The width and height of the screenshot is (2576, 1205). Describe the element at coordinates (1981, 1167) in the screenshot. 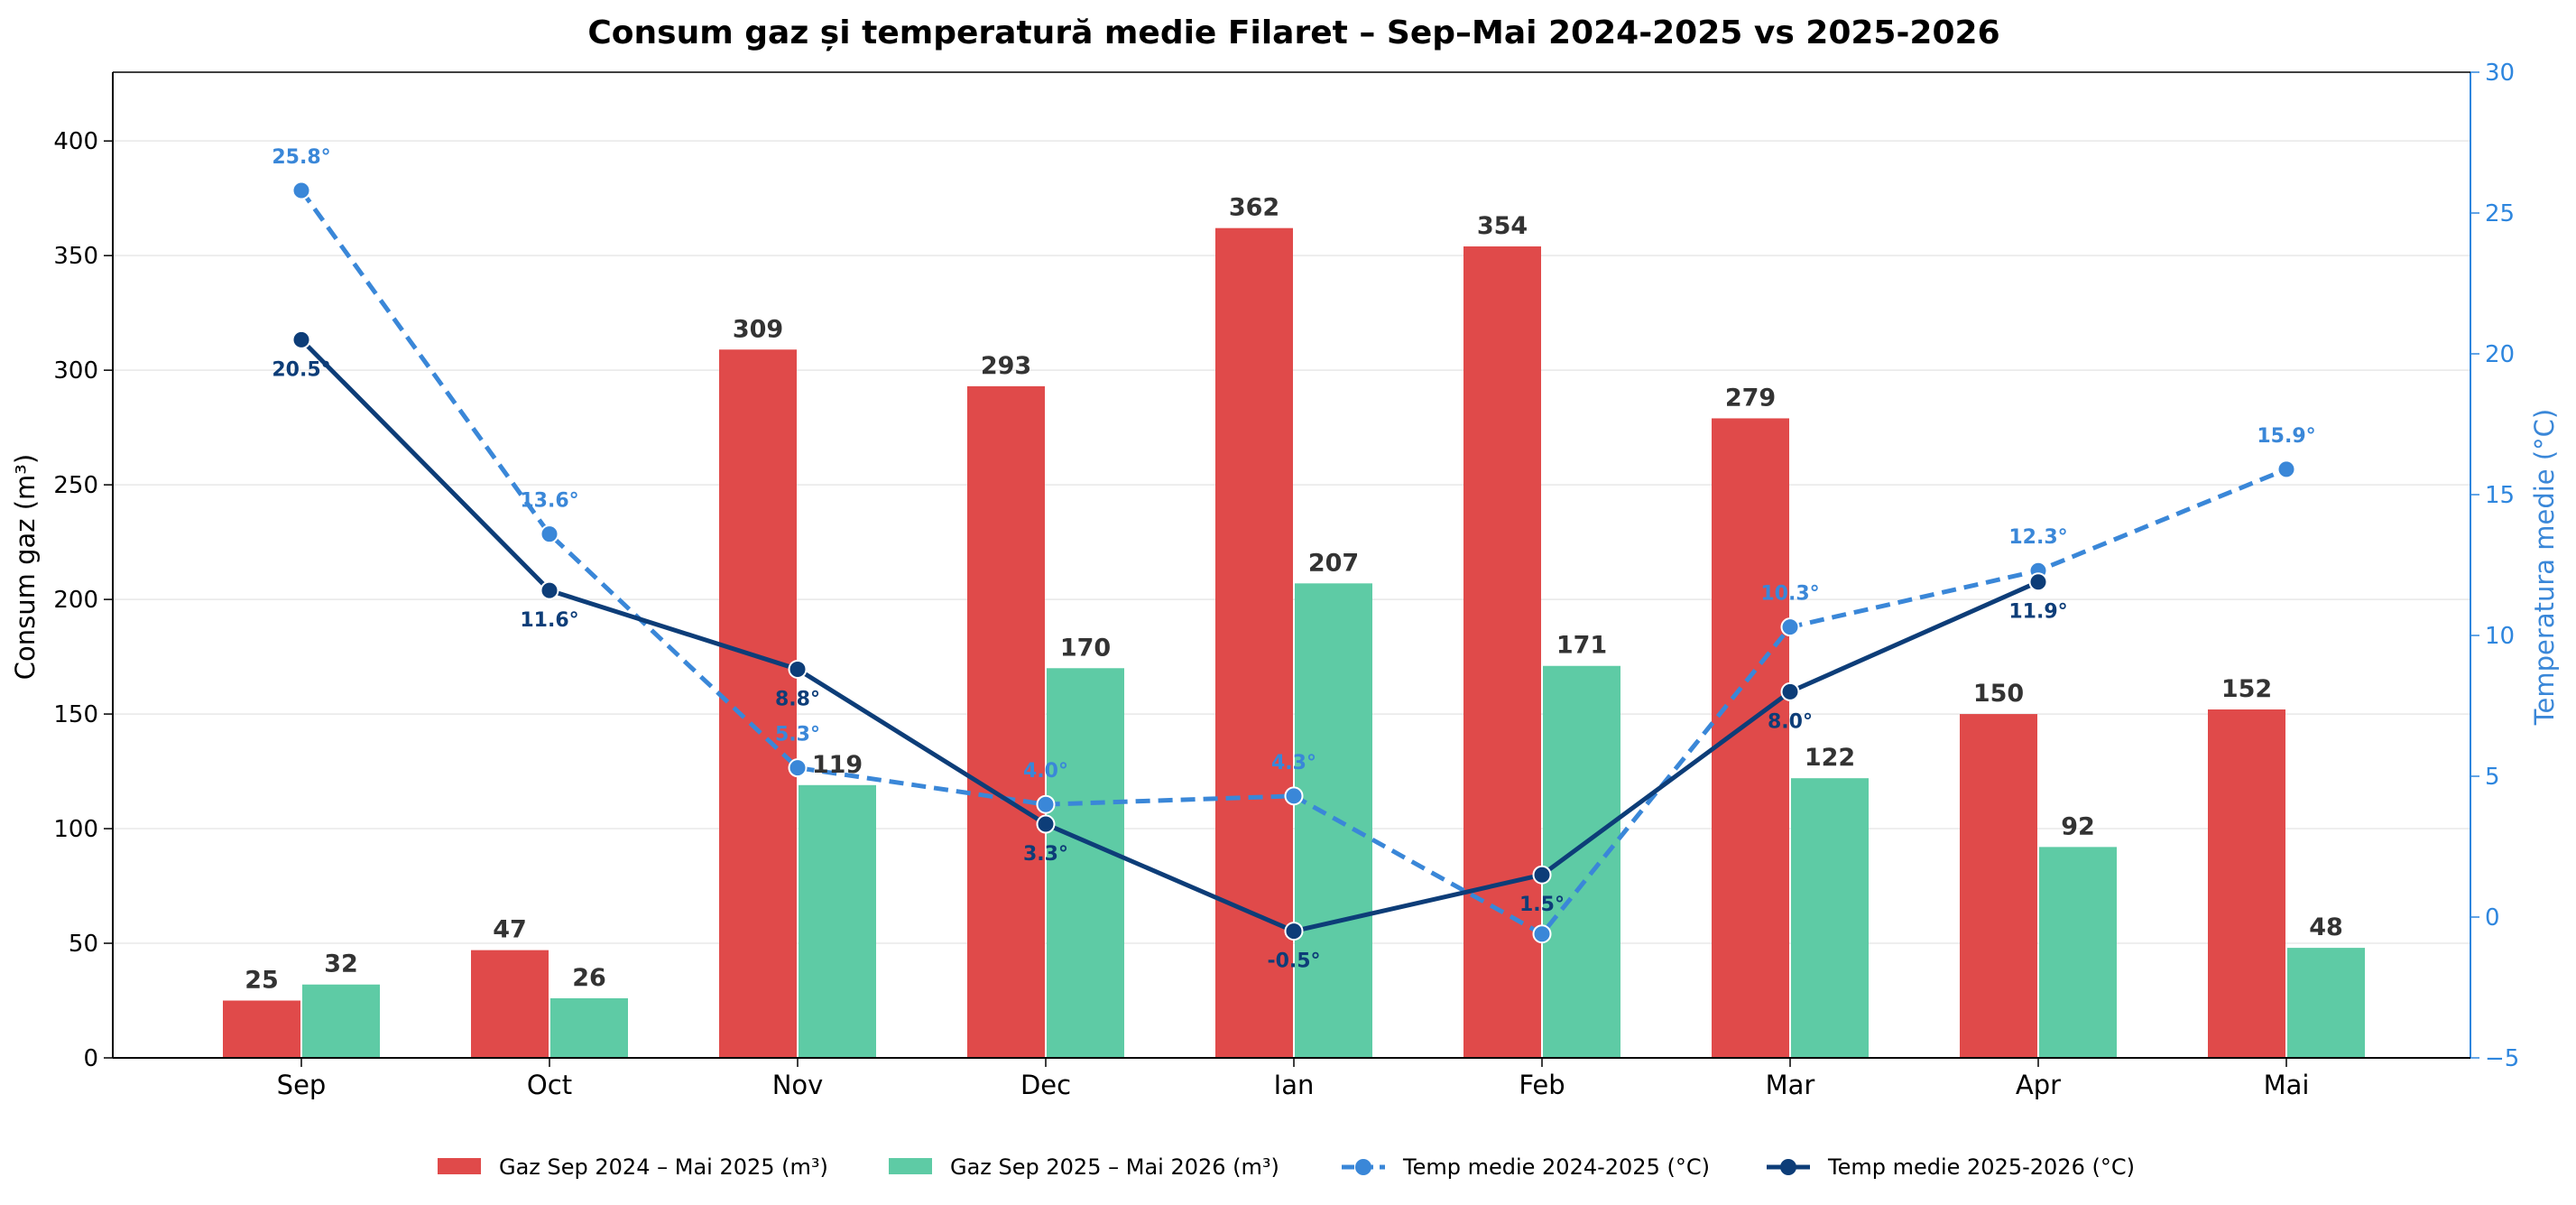

I see `legend-label: Temp medie 2025-2026 (°C)` at that location.